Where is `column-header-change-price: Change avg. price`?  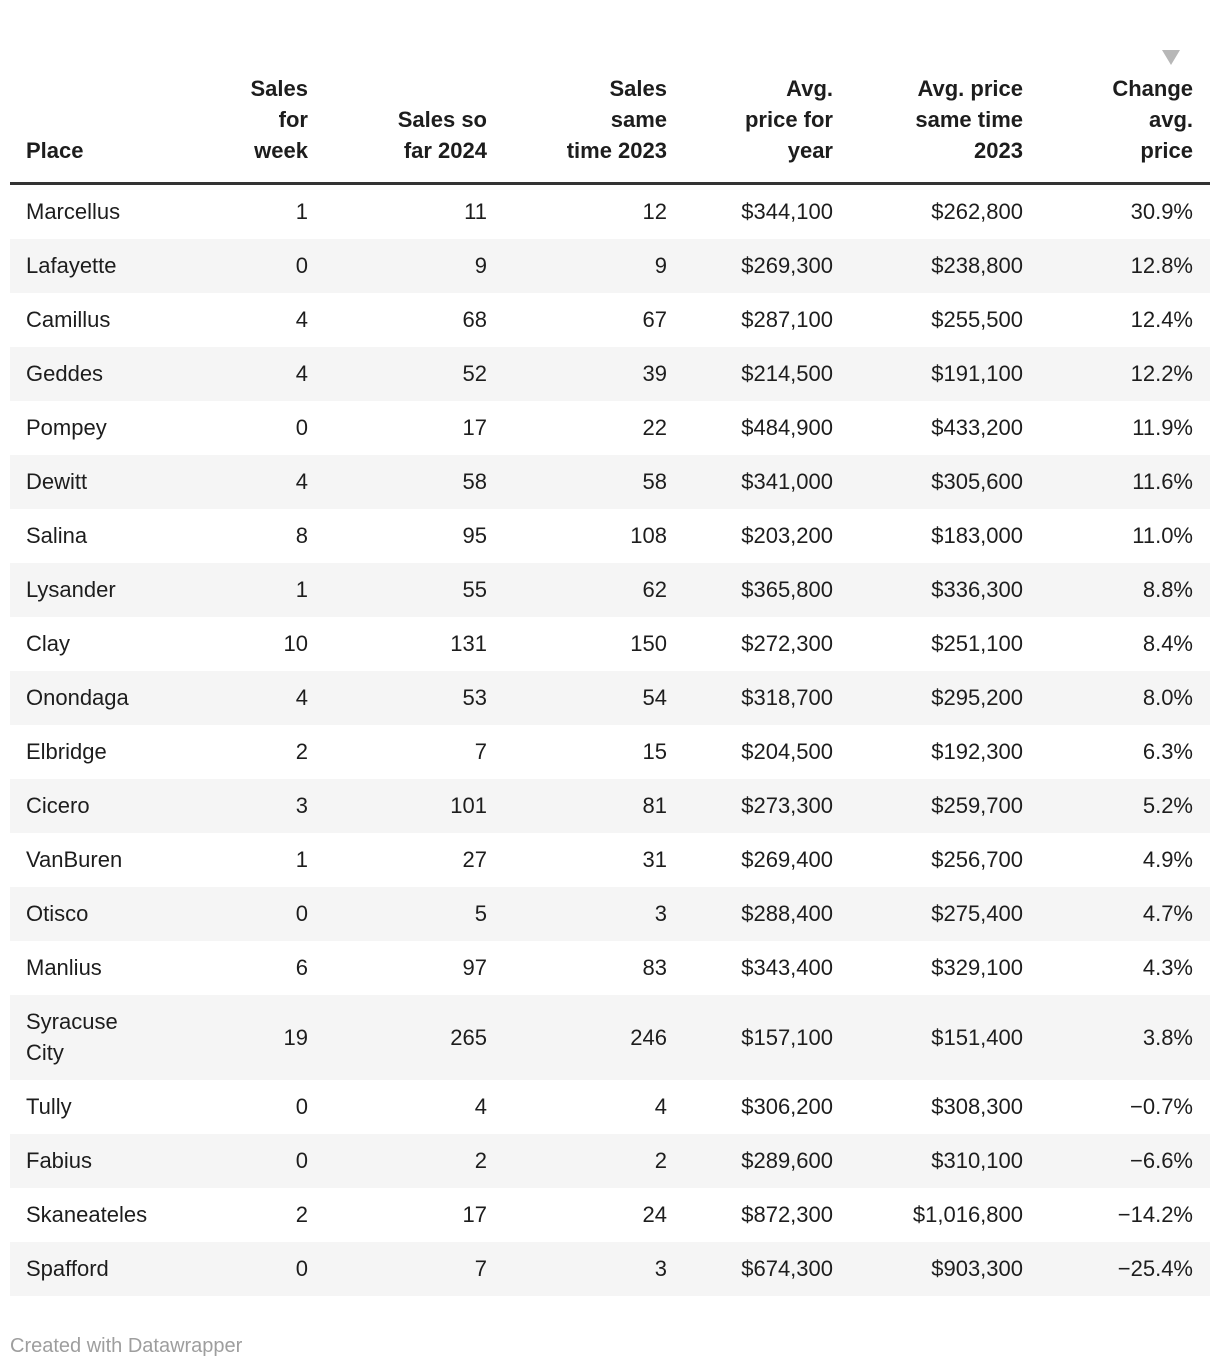 column-header-change-price: Change avg. price is located at coordinates (1125, 92).